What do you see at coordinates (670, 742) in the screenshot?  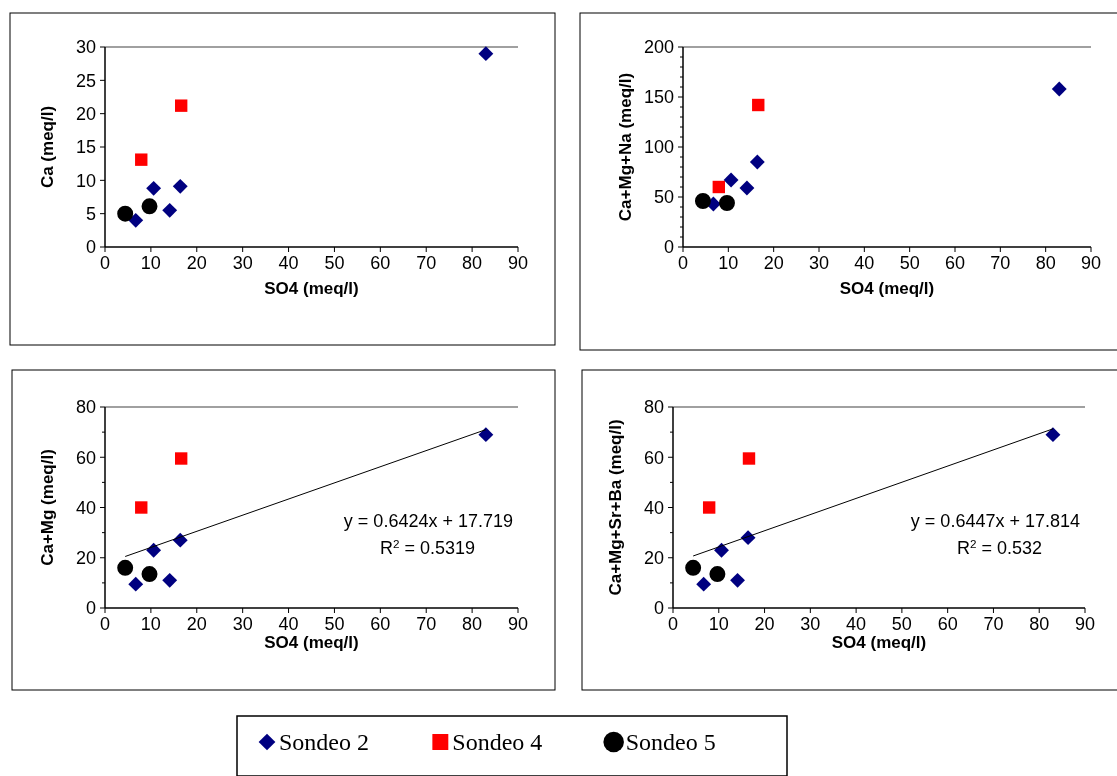 I see `legend-label: Sondeo 5` at bounding box center [670, 742].